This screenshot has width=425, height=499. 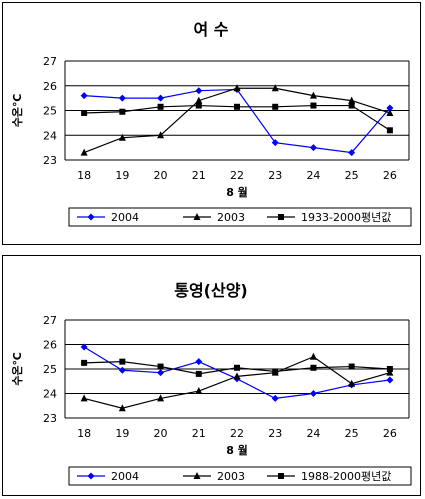 I want to click on y-tick-label: 25, so click(x=50, y=111).